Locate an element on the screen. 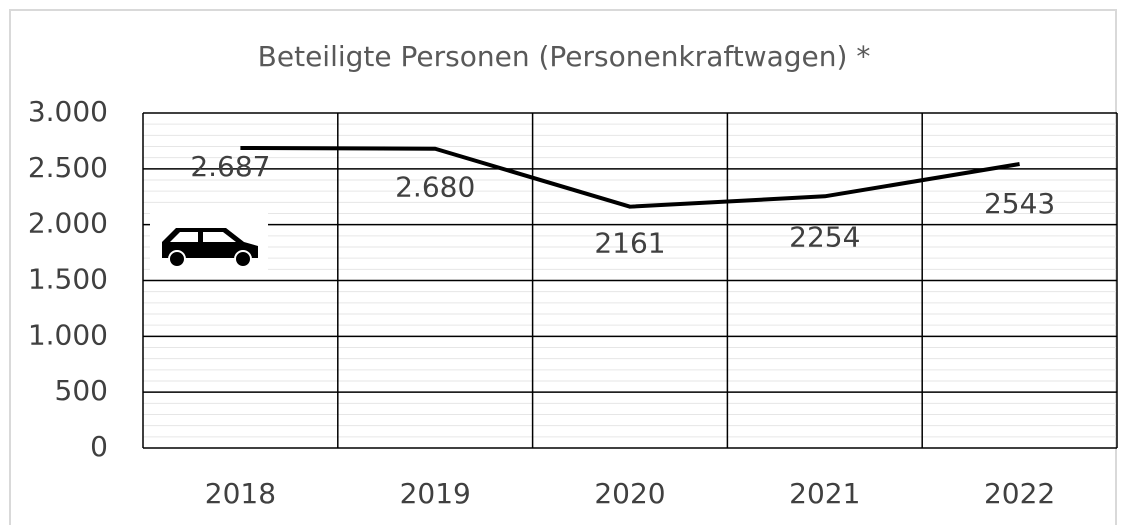 The image size is (1128, 525). y-tick-label: 0 is located at coordinates (99, 446).